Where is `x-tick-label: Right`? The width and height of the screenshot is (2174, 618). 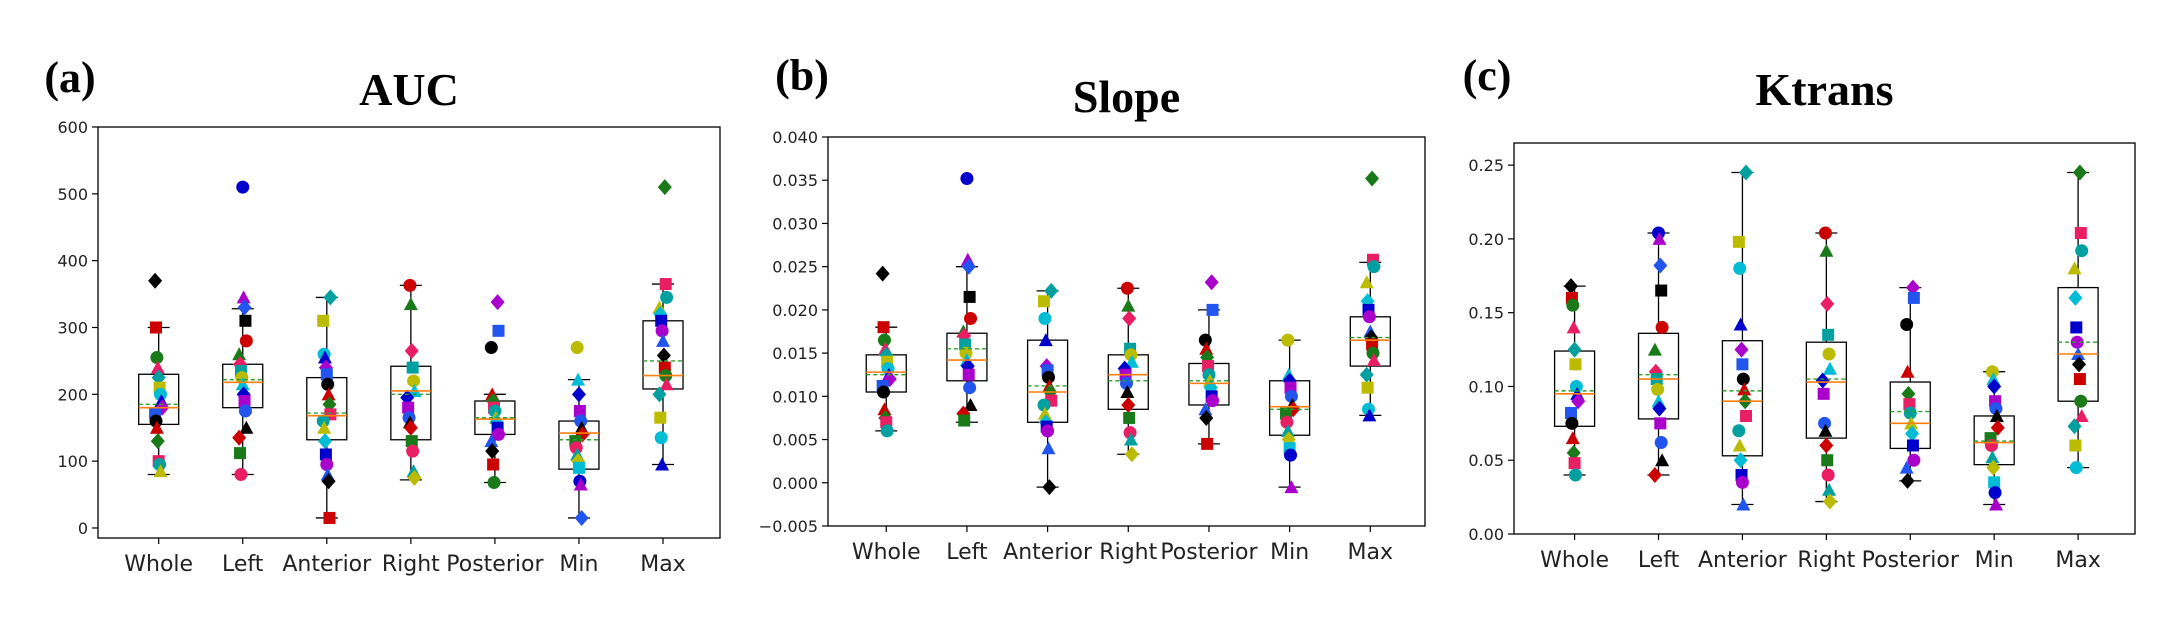 x-tick-label: Right is located at coordinates (1128, 552).